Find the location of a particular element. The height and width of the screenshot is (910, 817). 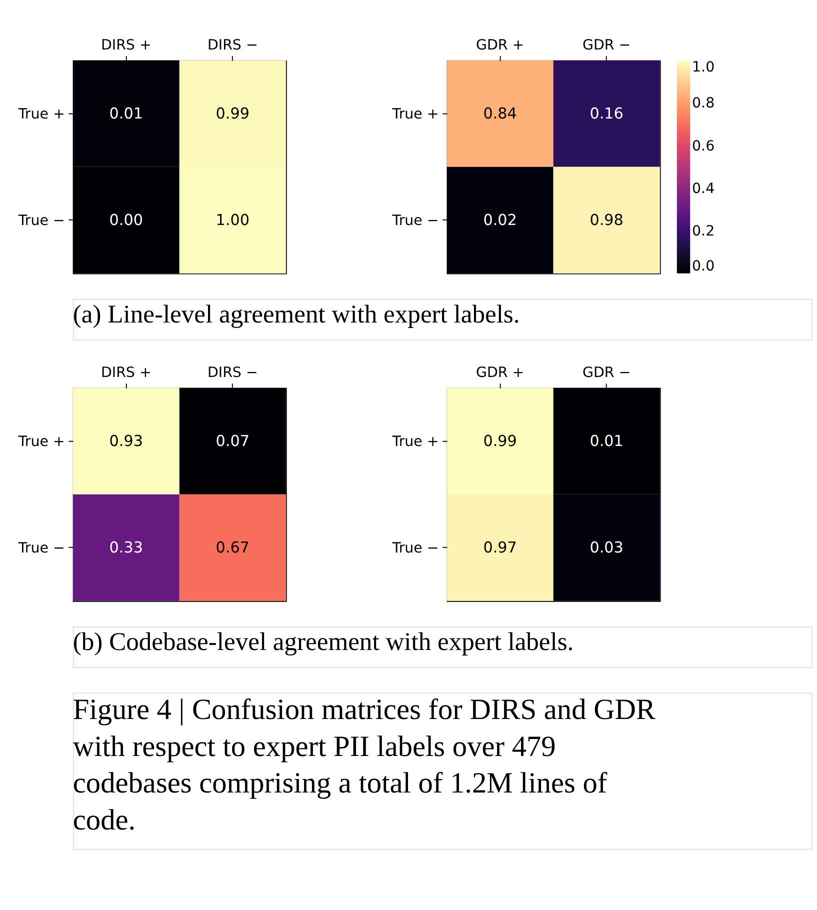

data-label: 0.84 is located at coordinates (500, 113).